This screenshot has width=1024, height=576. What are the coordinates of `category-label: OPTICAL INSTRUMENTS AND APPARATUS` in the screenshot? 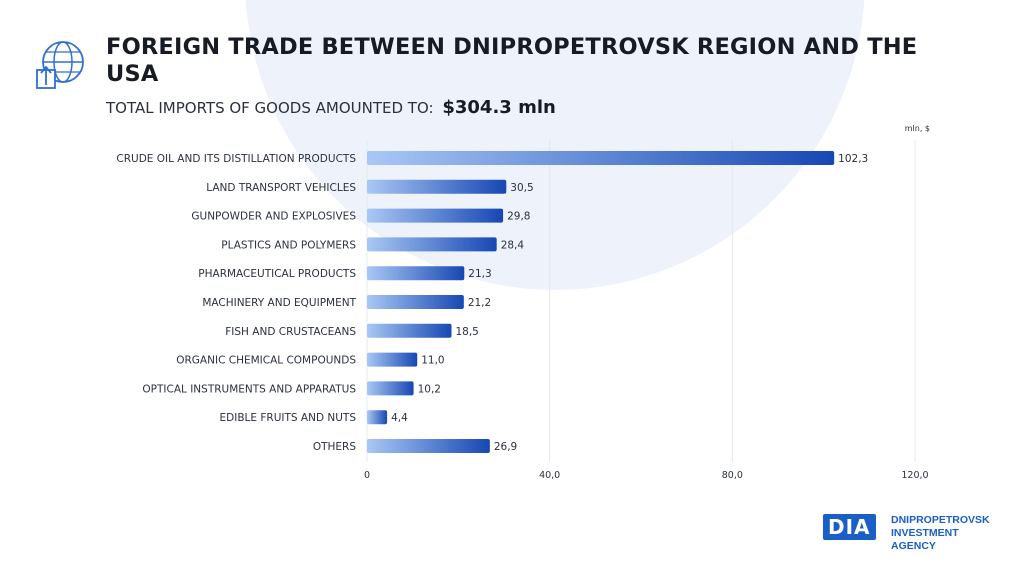 It's located at (249, 389).